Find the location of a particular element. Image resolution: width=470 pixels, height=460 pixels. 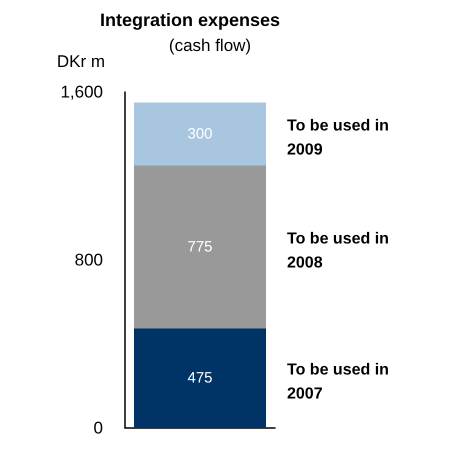

y-tick-label: 1,600 is located at coordinates (81, 92).